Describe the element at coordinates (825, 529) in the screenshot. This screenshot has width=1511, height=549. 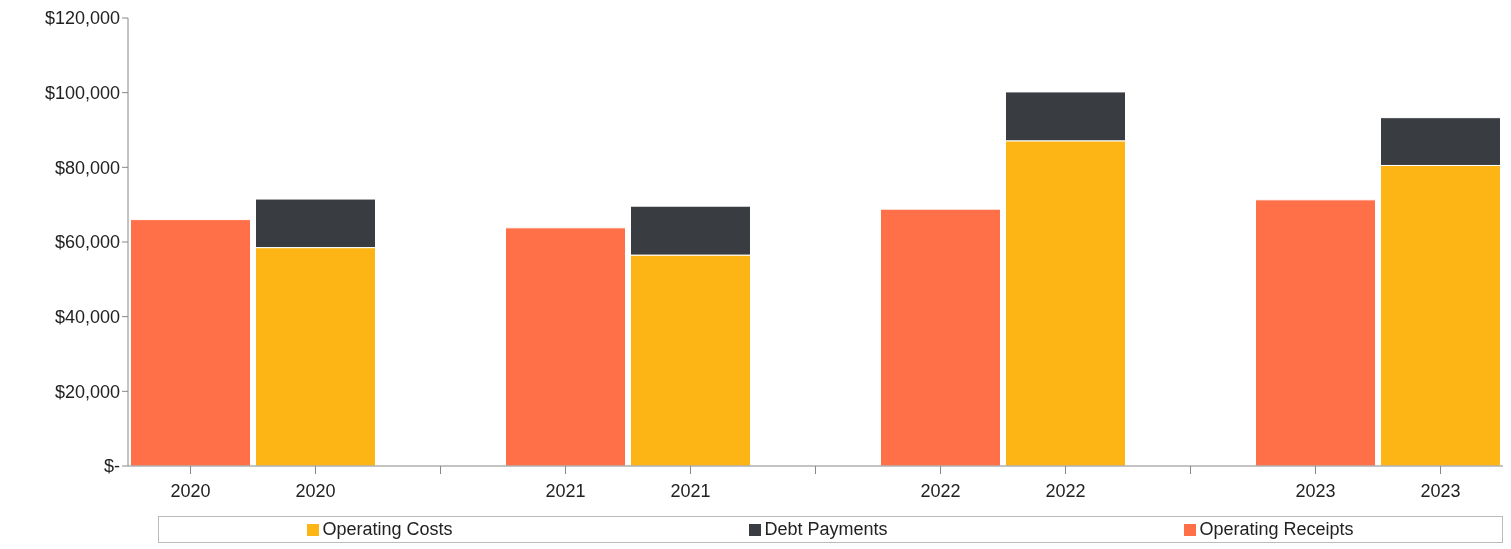
I see `legend-label: Debt Payments` at that location.